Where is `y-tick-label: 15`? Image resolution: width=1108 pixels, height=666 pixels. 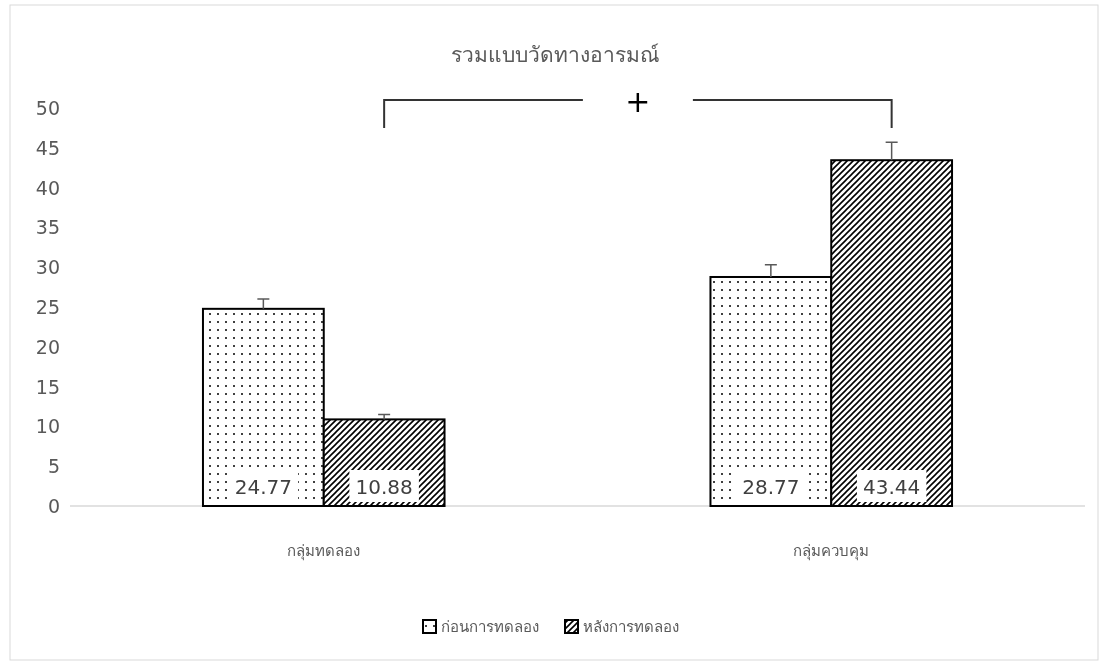 y-tick-label: 15 is located at coordinates (47, 386).